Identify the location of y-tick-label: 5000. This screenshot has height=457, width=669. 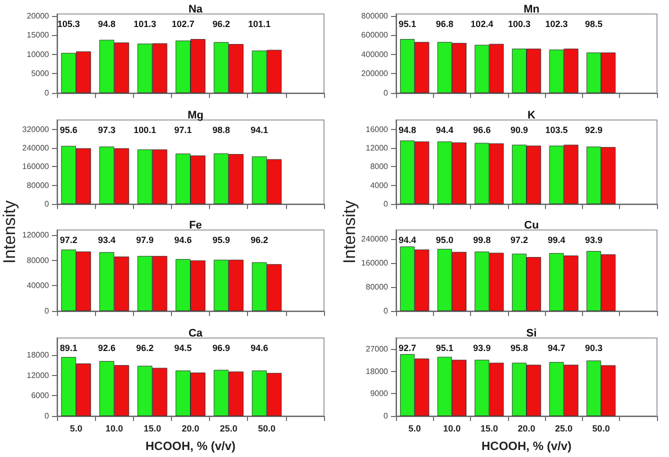
(40, 73).